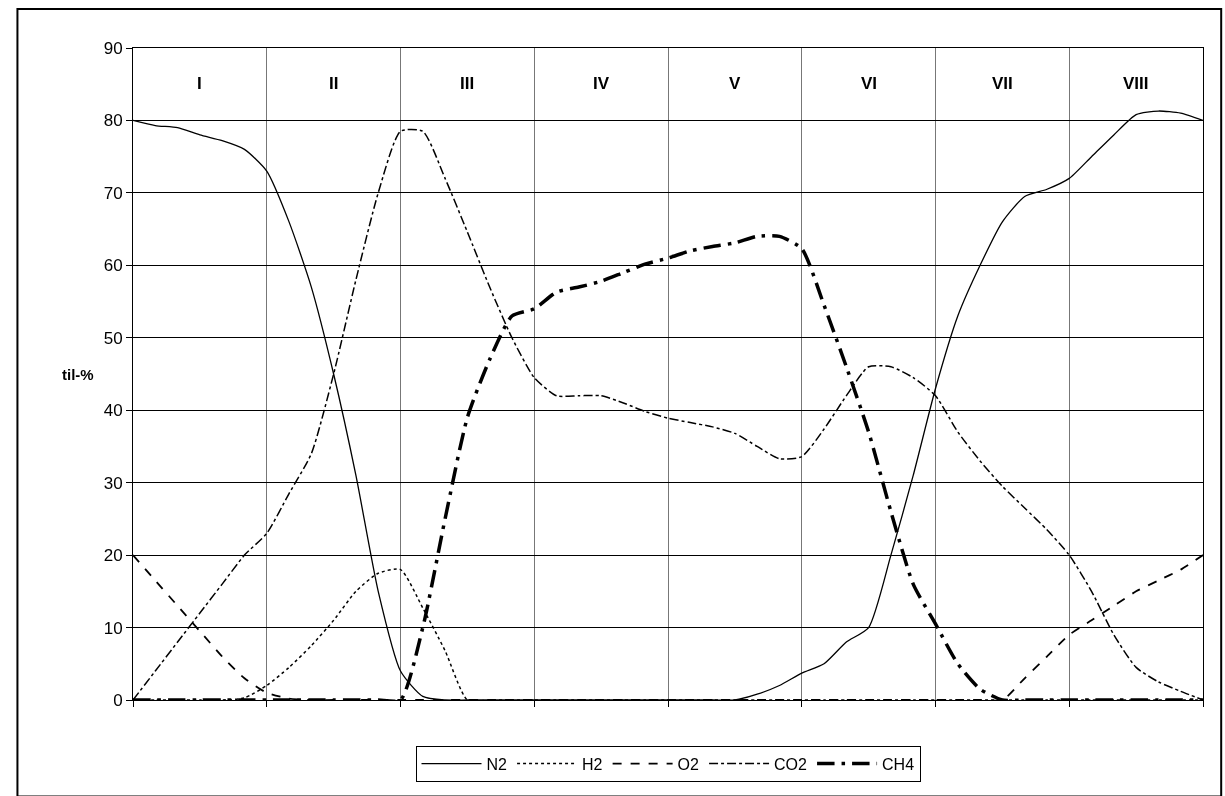 This screenshot has width=1225, height=796. Describe the element at coordinates (113, 338) in the screenshot. I see `y-tick-label: 50` at that location.